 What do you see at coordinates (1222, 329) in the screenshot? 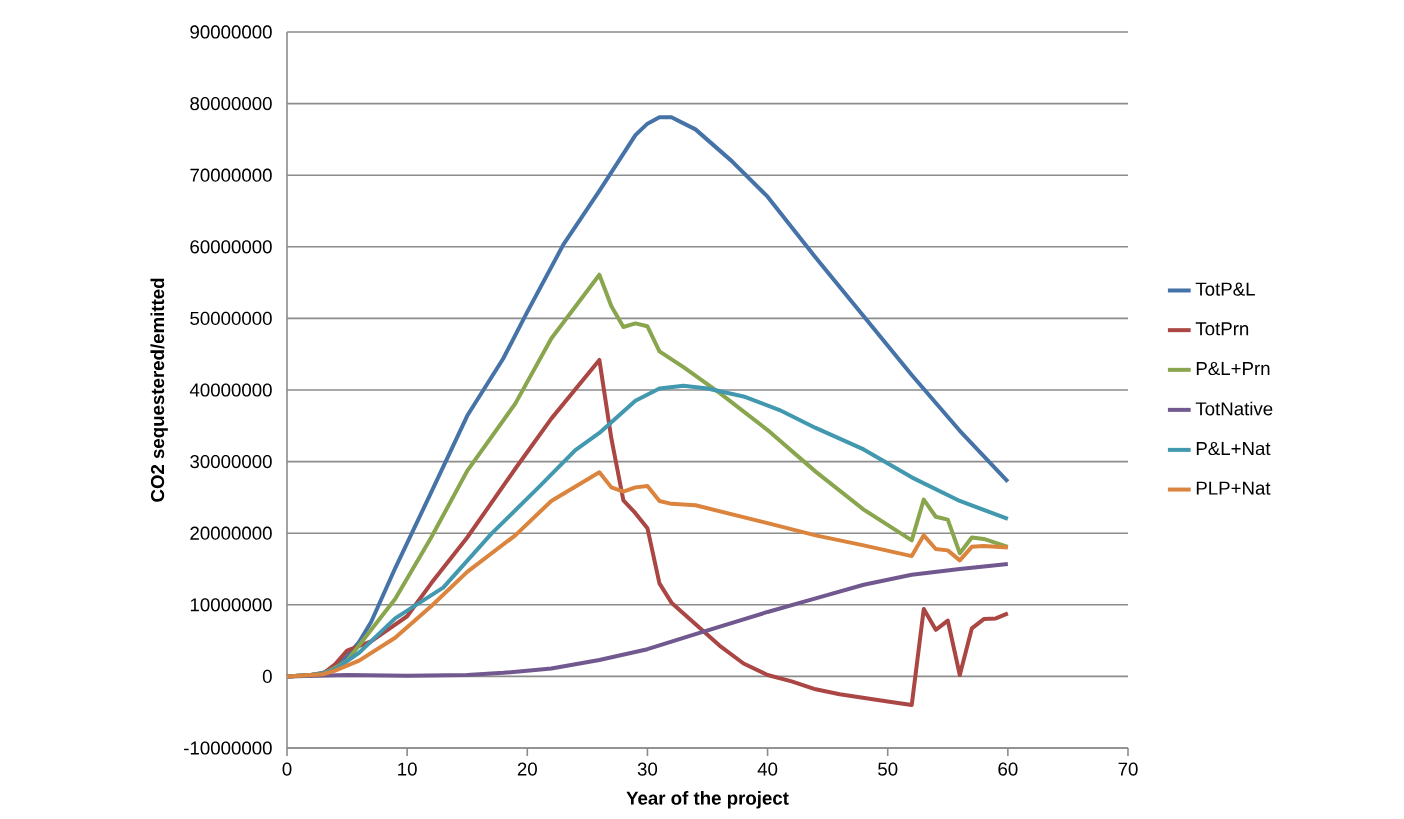
I see `legend-label: TotPrn` at bounding box center [1222, 329].